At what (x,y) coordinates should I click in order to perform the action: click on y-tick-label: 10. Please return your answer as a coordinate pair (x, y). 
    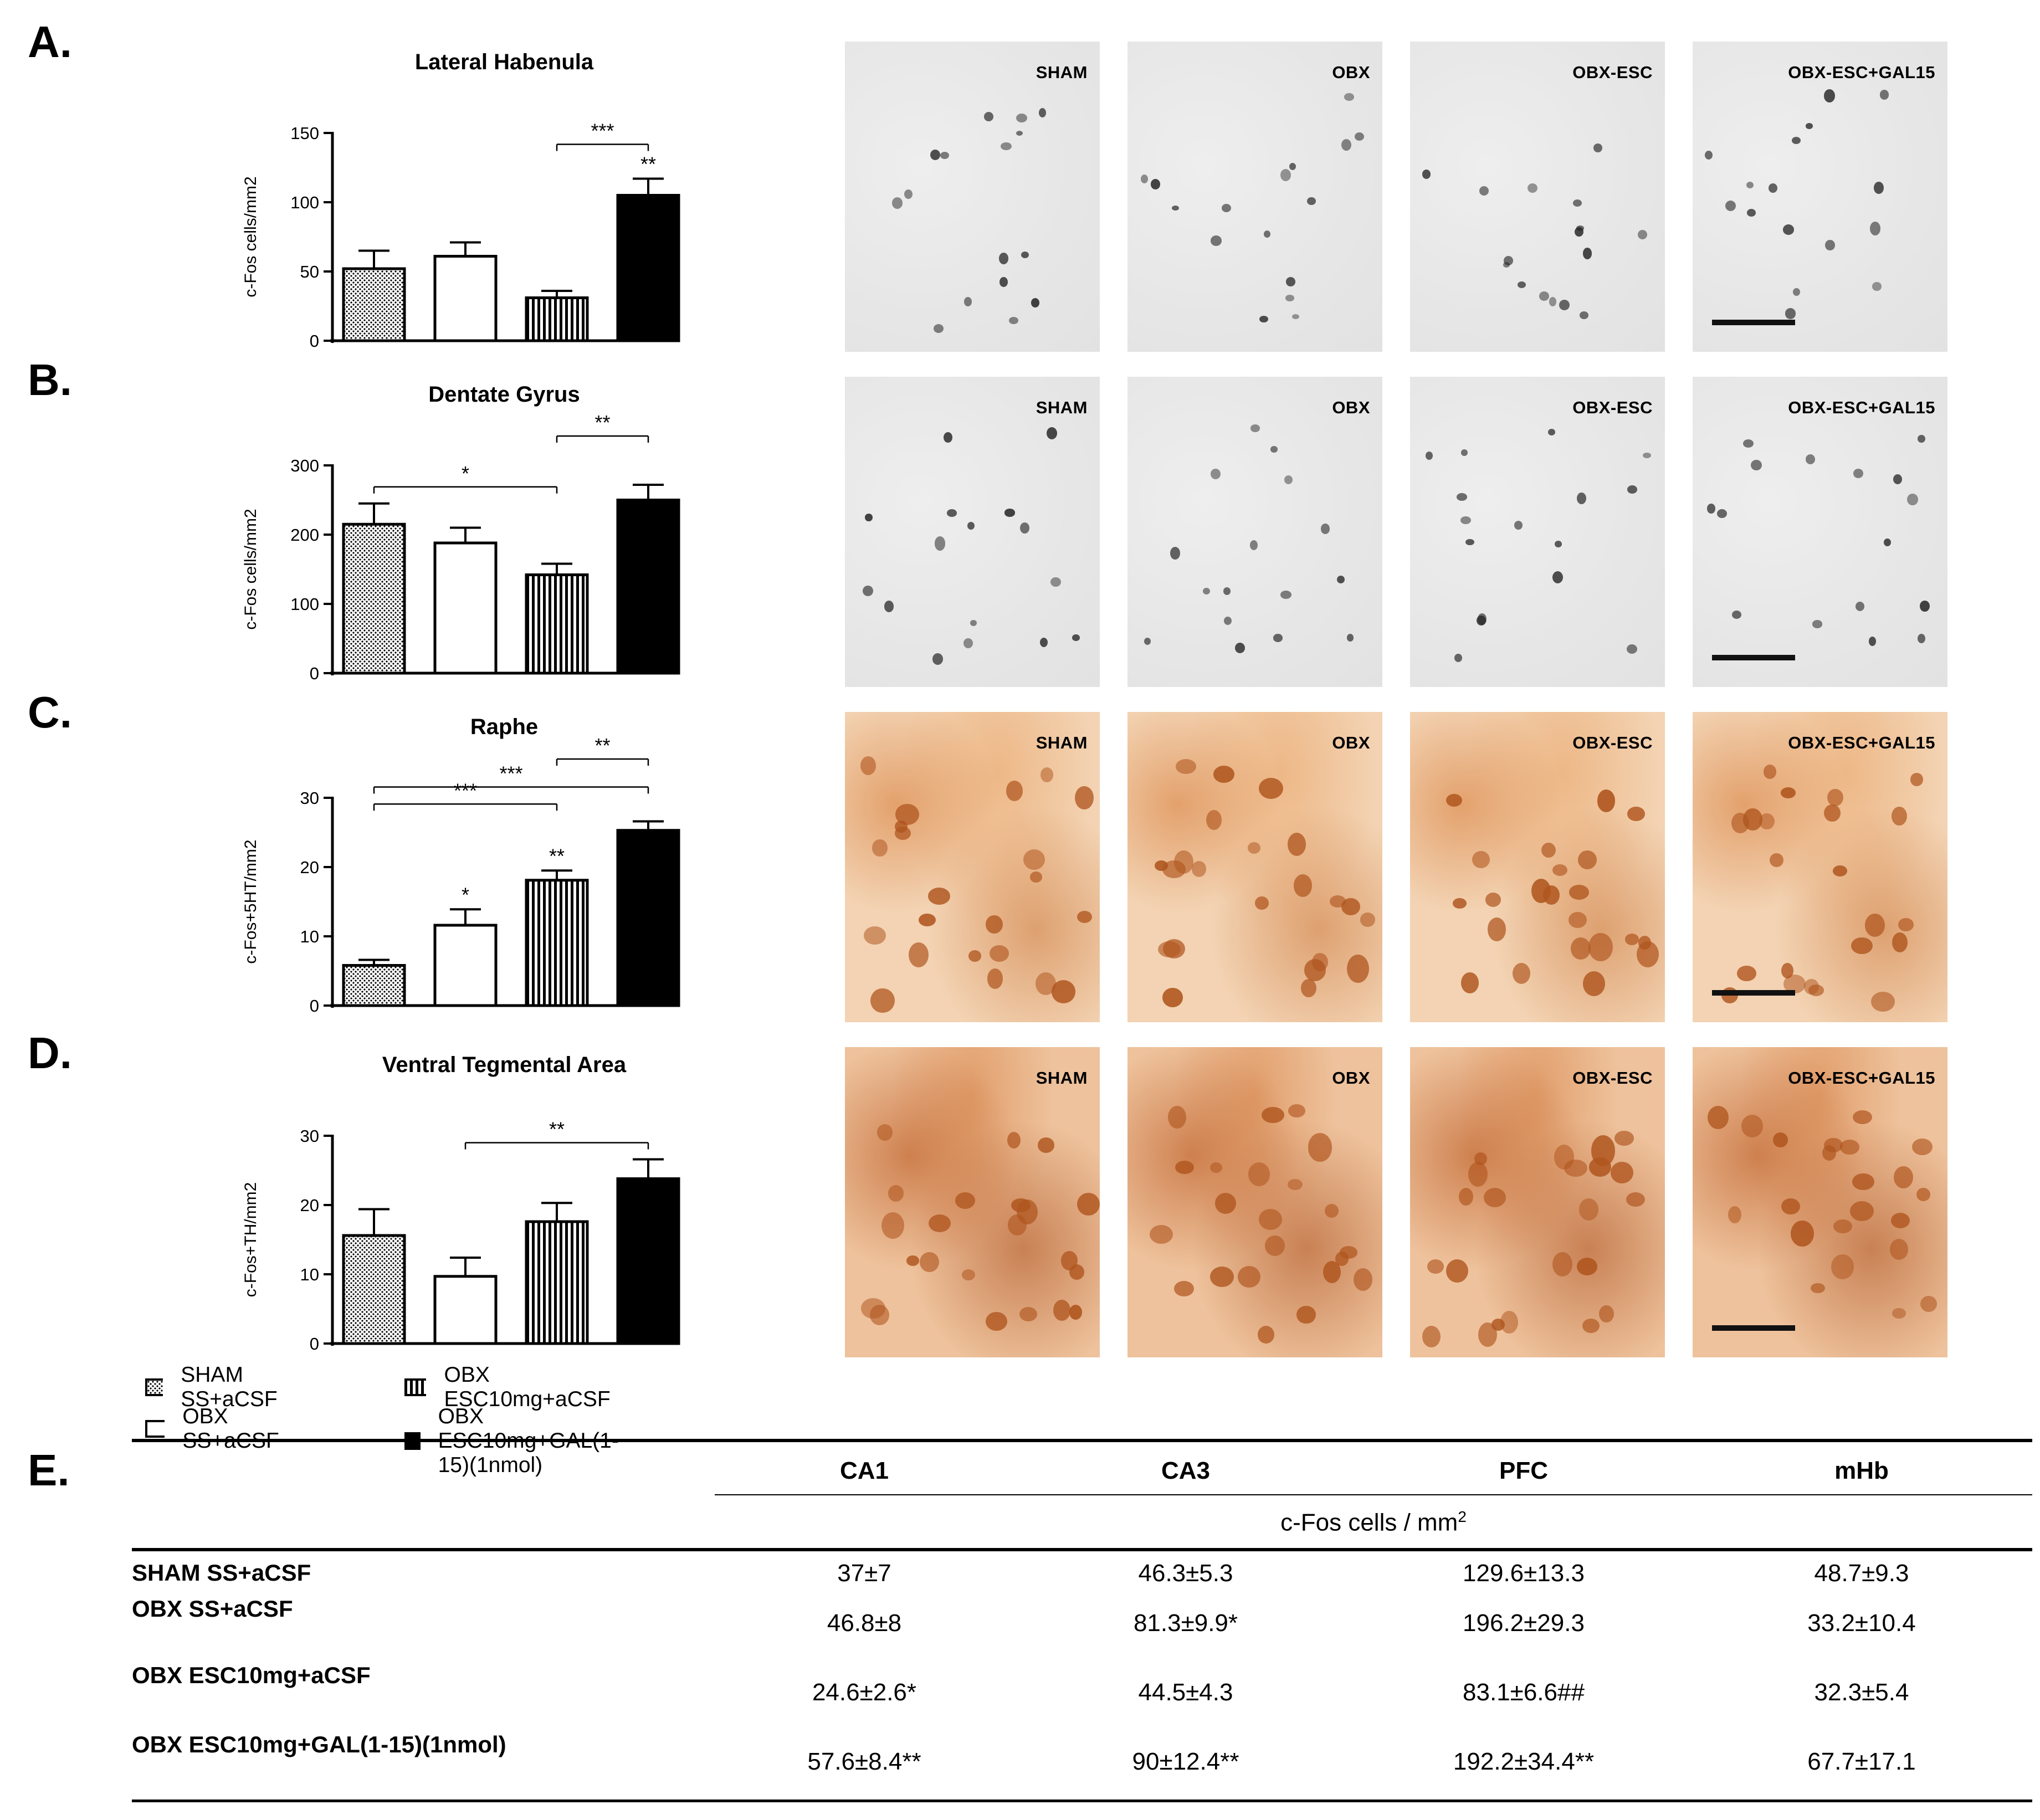
    Looking at the image, I should click on (309, 1274).